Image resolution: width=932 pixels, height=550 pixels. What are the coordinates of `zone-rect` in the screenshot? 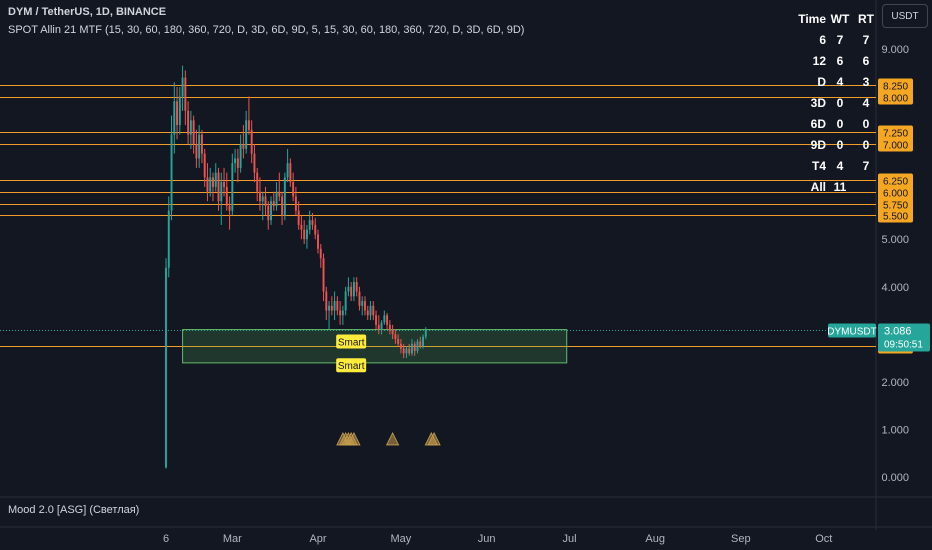 It's located at (375, 346).